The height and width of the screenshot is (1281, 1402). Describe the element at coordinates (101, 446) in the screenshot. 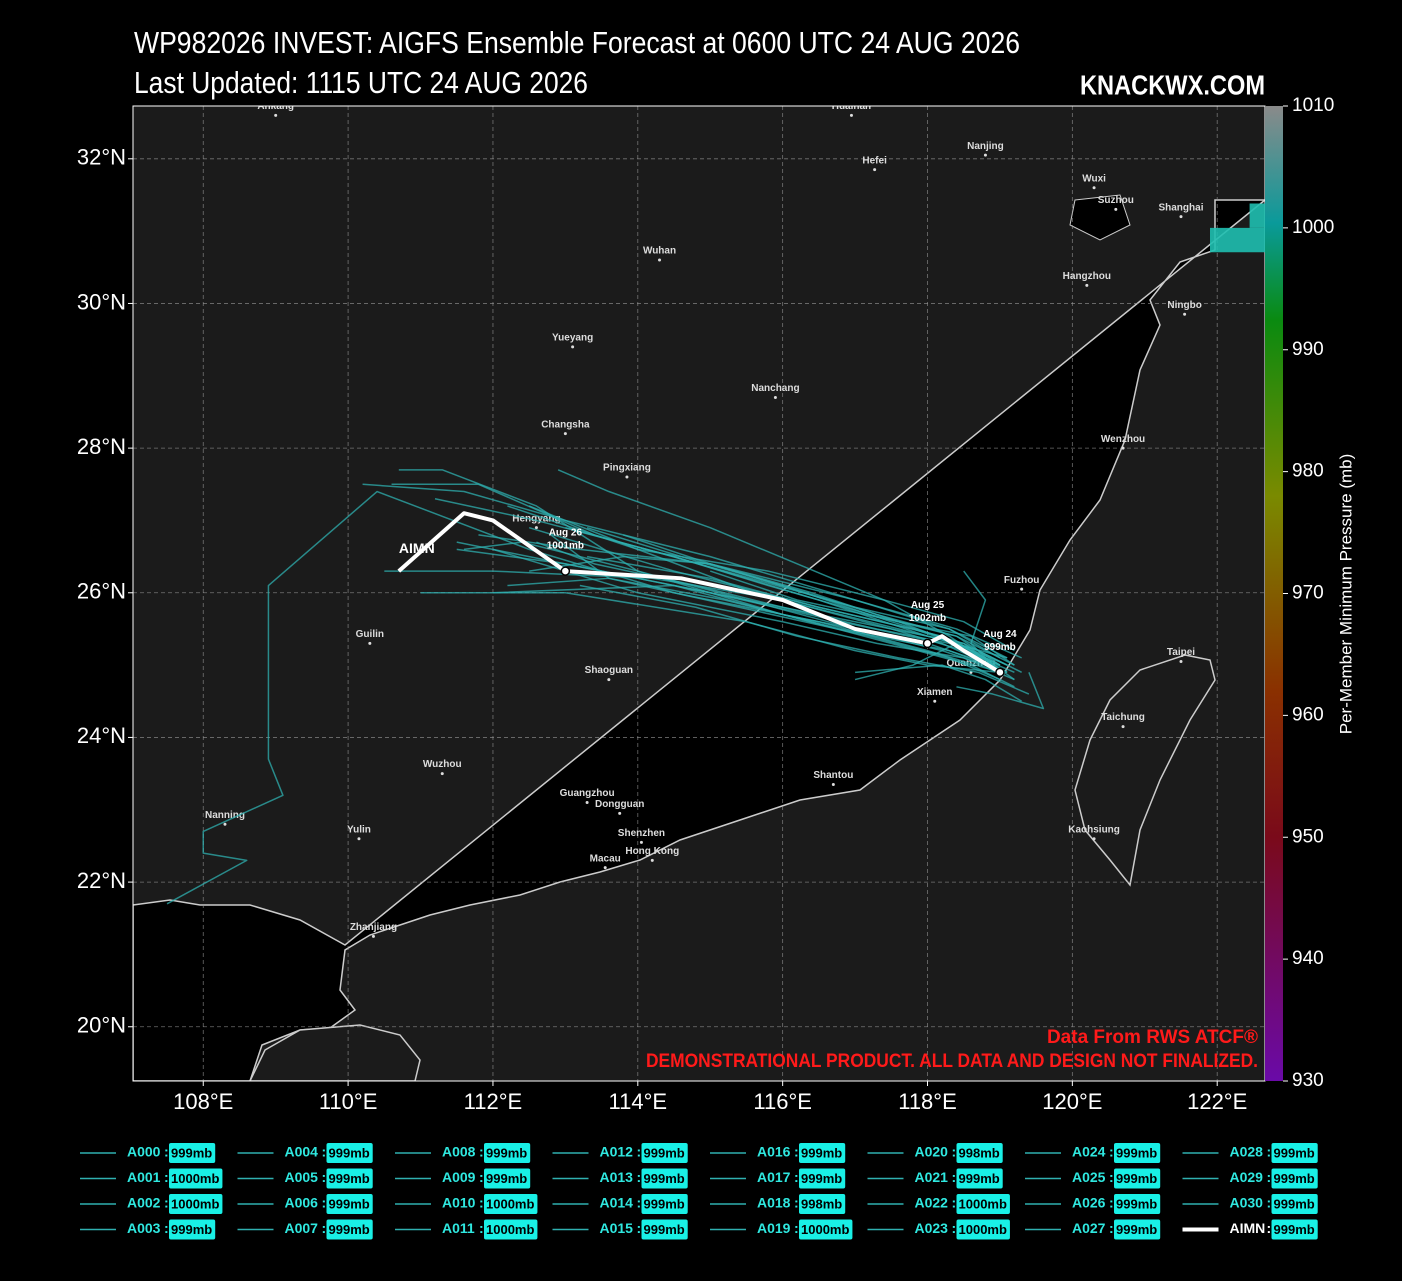

I see `y-tick-label: 28°N` at that location.